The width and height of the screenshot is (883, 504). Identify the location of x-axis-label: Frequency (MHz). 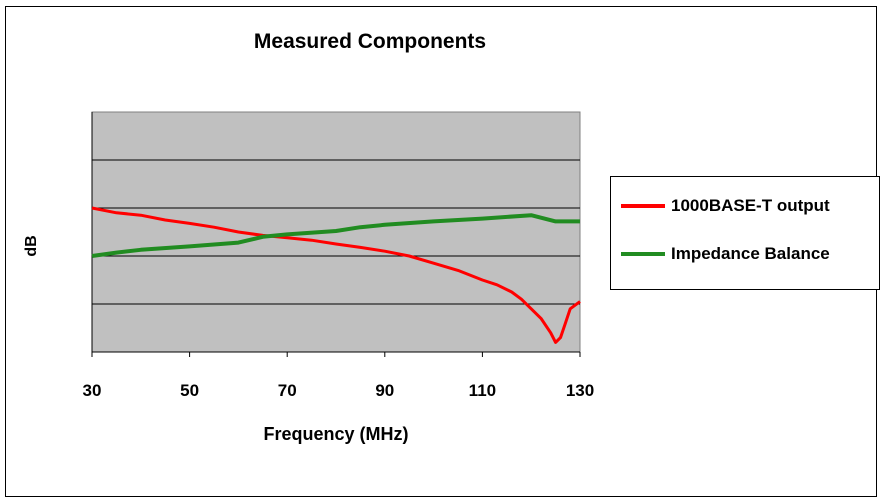
(336, 434).